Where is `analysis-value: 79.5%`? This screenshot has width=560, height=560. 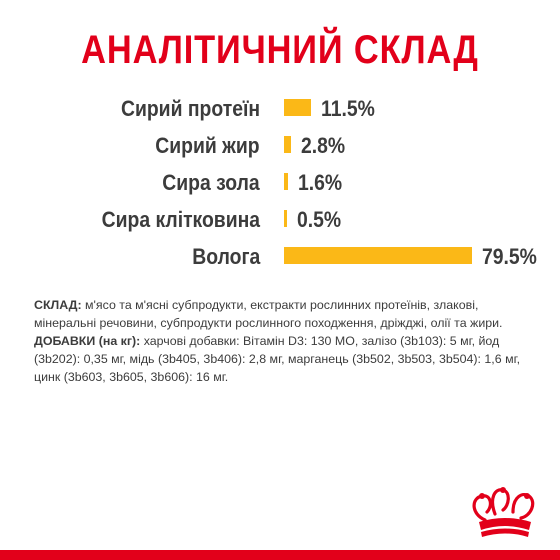 analysis-value: 79.5% is located at coordinates (510, 256).